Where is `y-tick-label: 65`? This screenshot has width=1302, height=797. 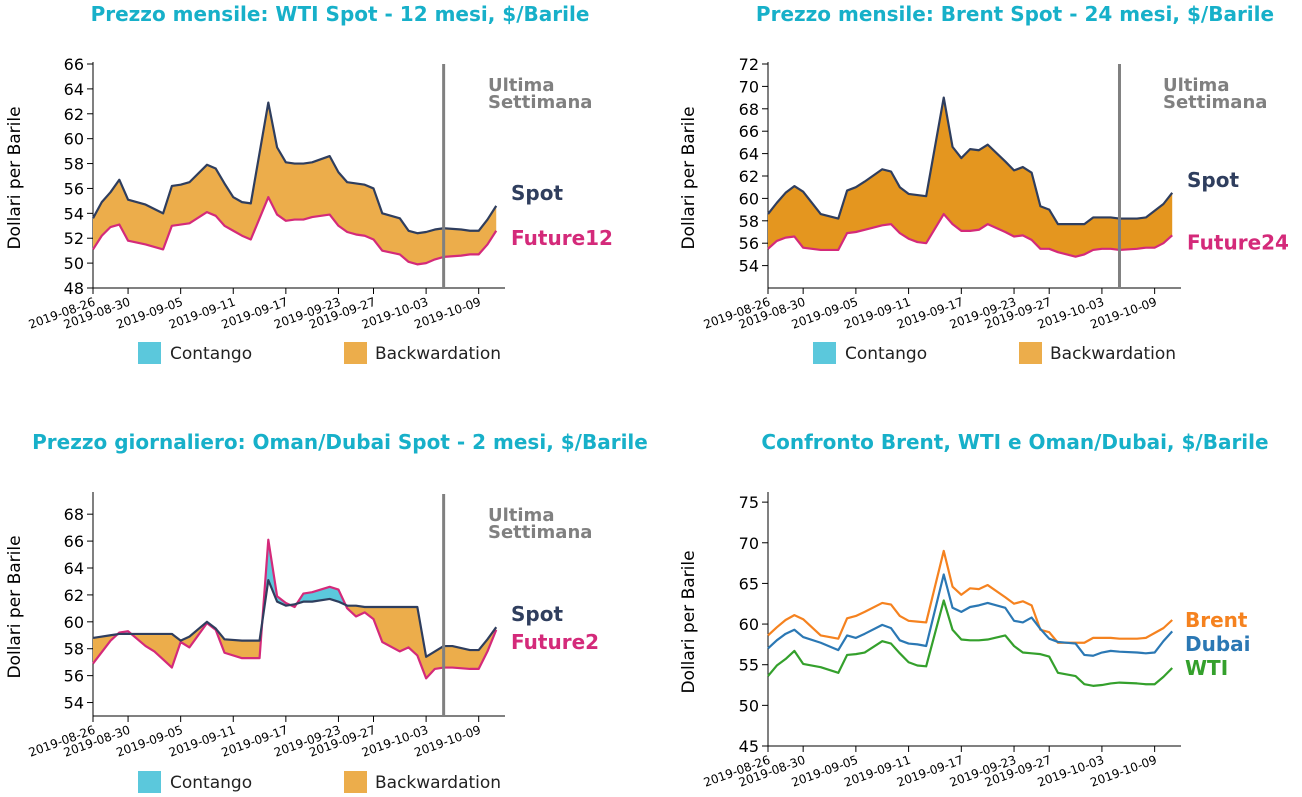 y-tick-label: 65 is located at coordinates (749, 583).